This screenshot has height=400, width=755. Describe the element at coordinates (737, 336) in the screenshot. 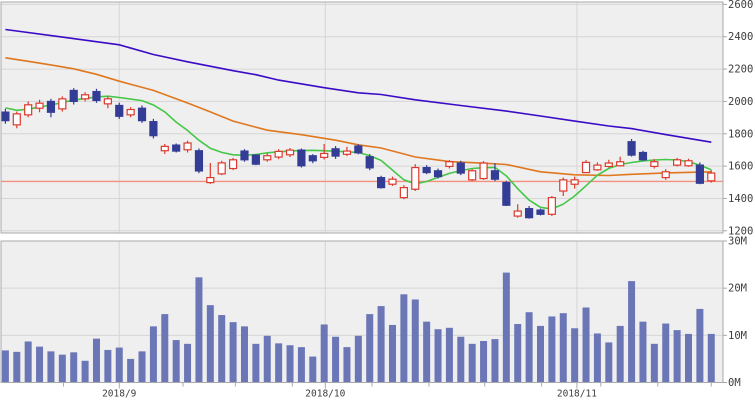

I see `volume-axis-label: 10M` at that location.